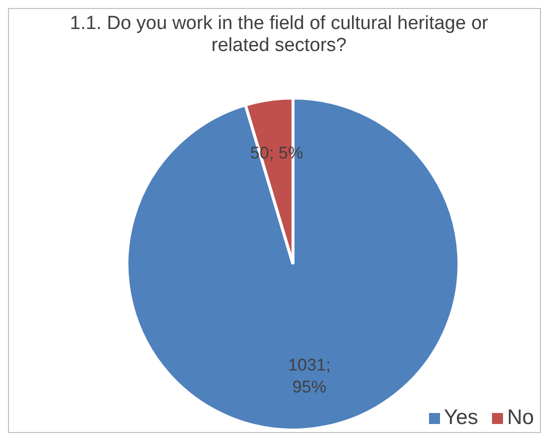 The image size is (549, 441). Describe the element at coordinates (520, 418) in the screenshot. I see `legend-label: No` at that location.